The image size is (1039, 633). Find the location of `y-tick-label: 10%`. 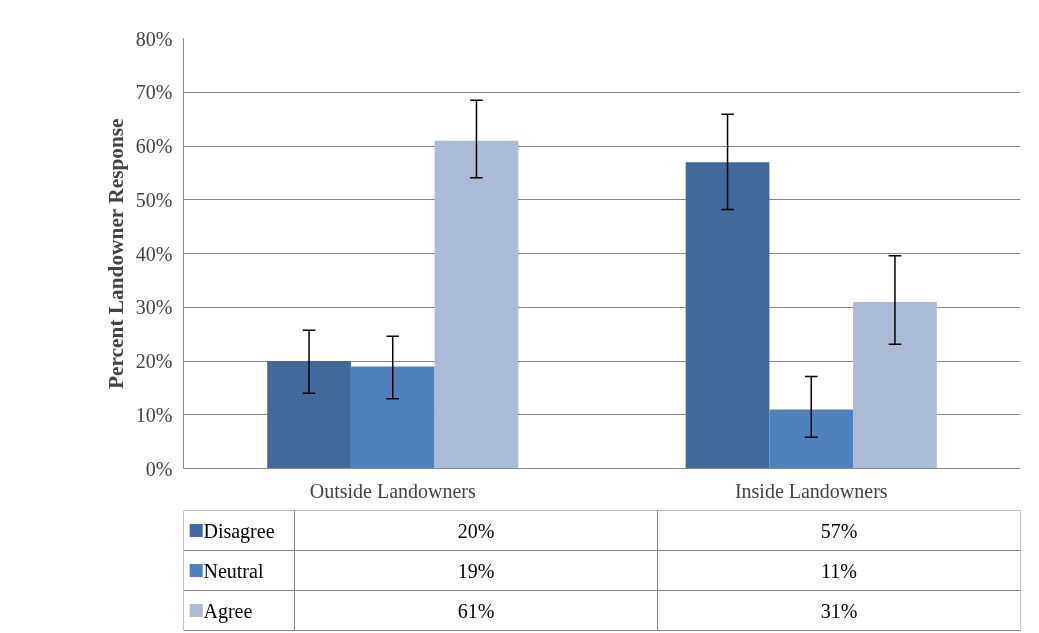

y-tick-label: 10% is located at coordinates (154, 414).